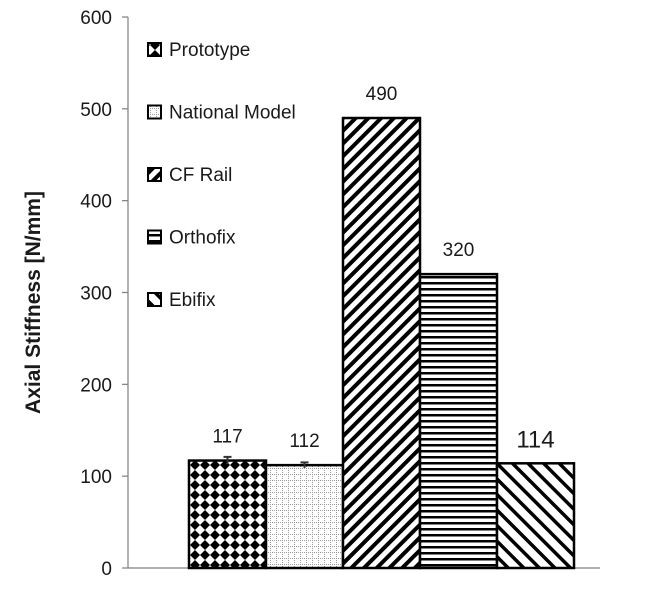 This screenshot has height=589, width=662. Describe the element at coordinates (227, 437) in the screenshot. I see `data-label: 117` at that location.